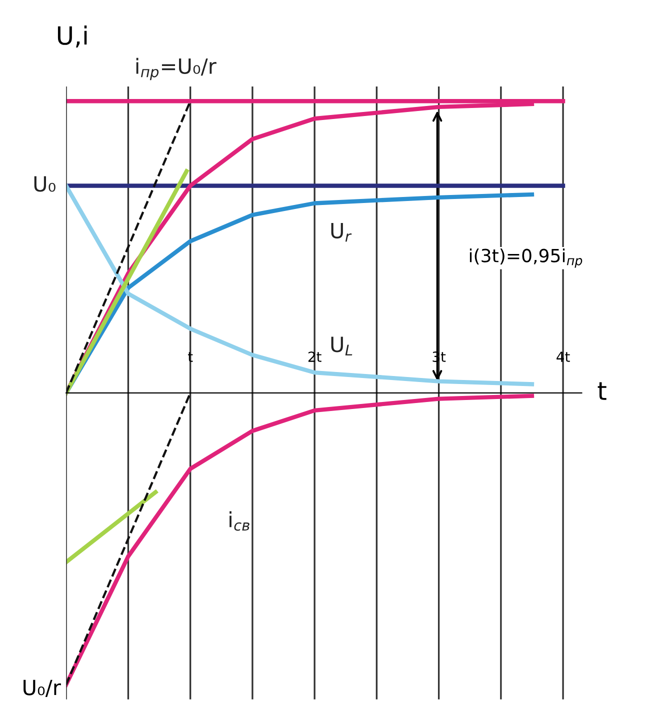 This screenshot has height=721, width=661. What do you see at coordinates (42, 688) in the screenshot?
I see `text: U₀/r` at bounding box center [42, 688].